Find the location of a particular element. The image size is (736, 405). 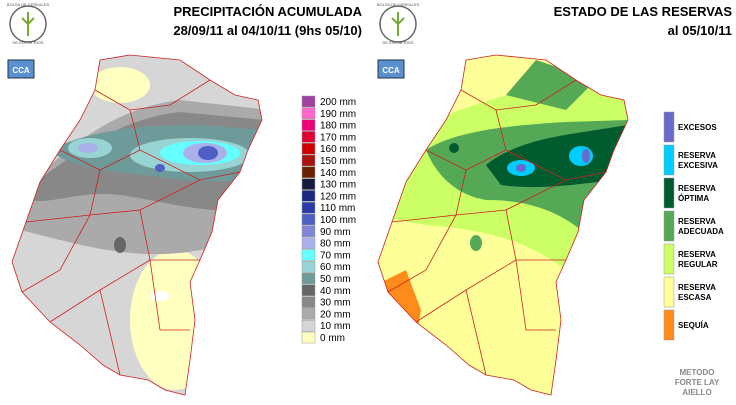

legend-label: 170 mm is located at coordinates (338, 137).